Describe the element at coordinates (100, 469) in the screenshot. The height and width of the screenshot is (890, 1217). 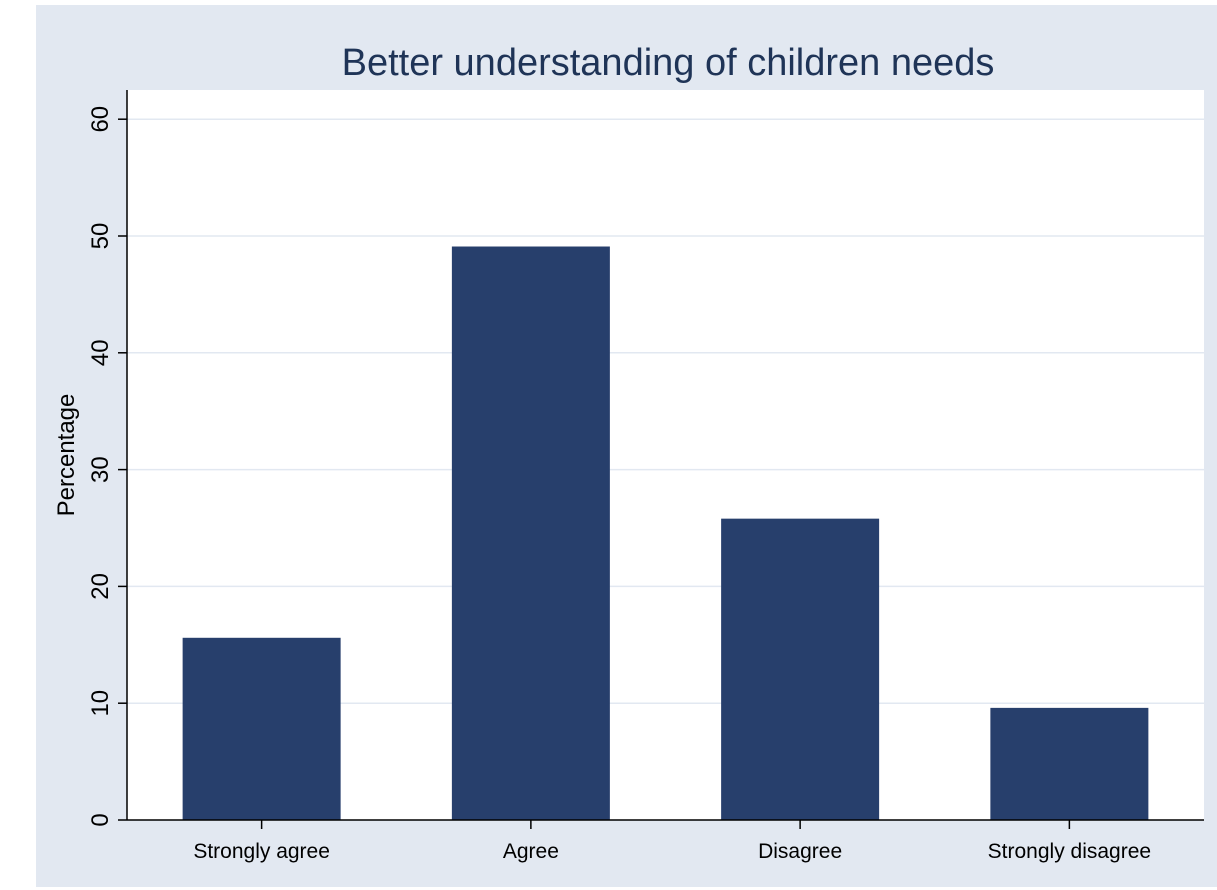
I see `y-tick-label-30: 30` at that location.